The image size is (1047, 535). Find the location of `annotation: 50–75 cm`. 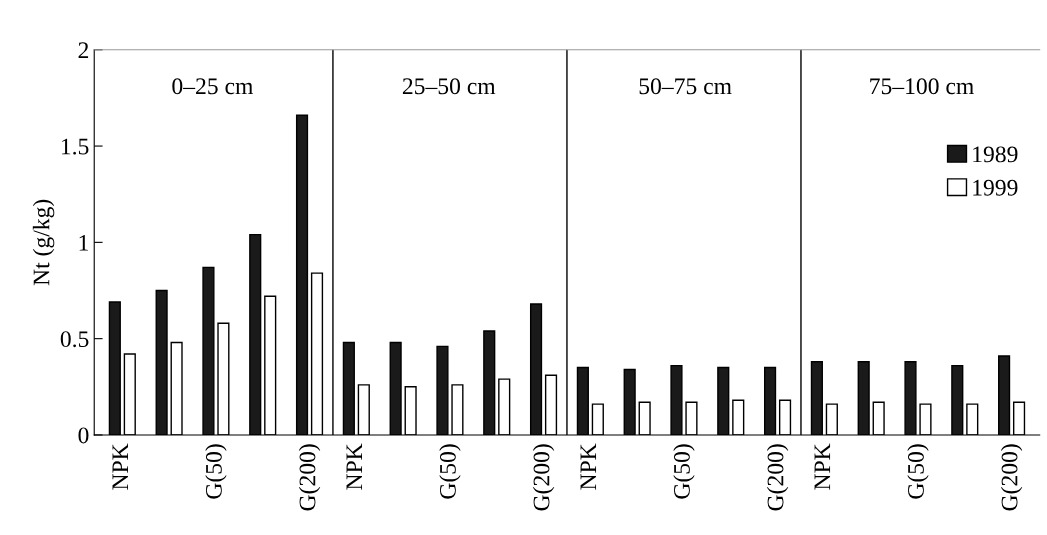

annotation: 50–75 cm is located at coordinates (685, 86).